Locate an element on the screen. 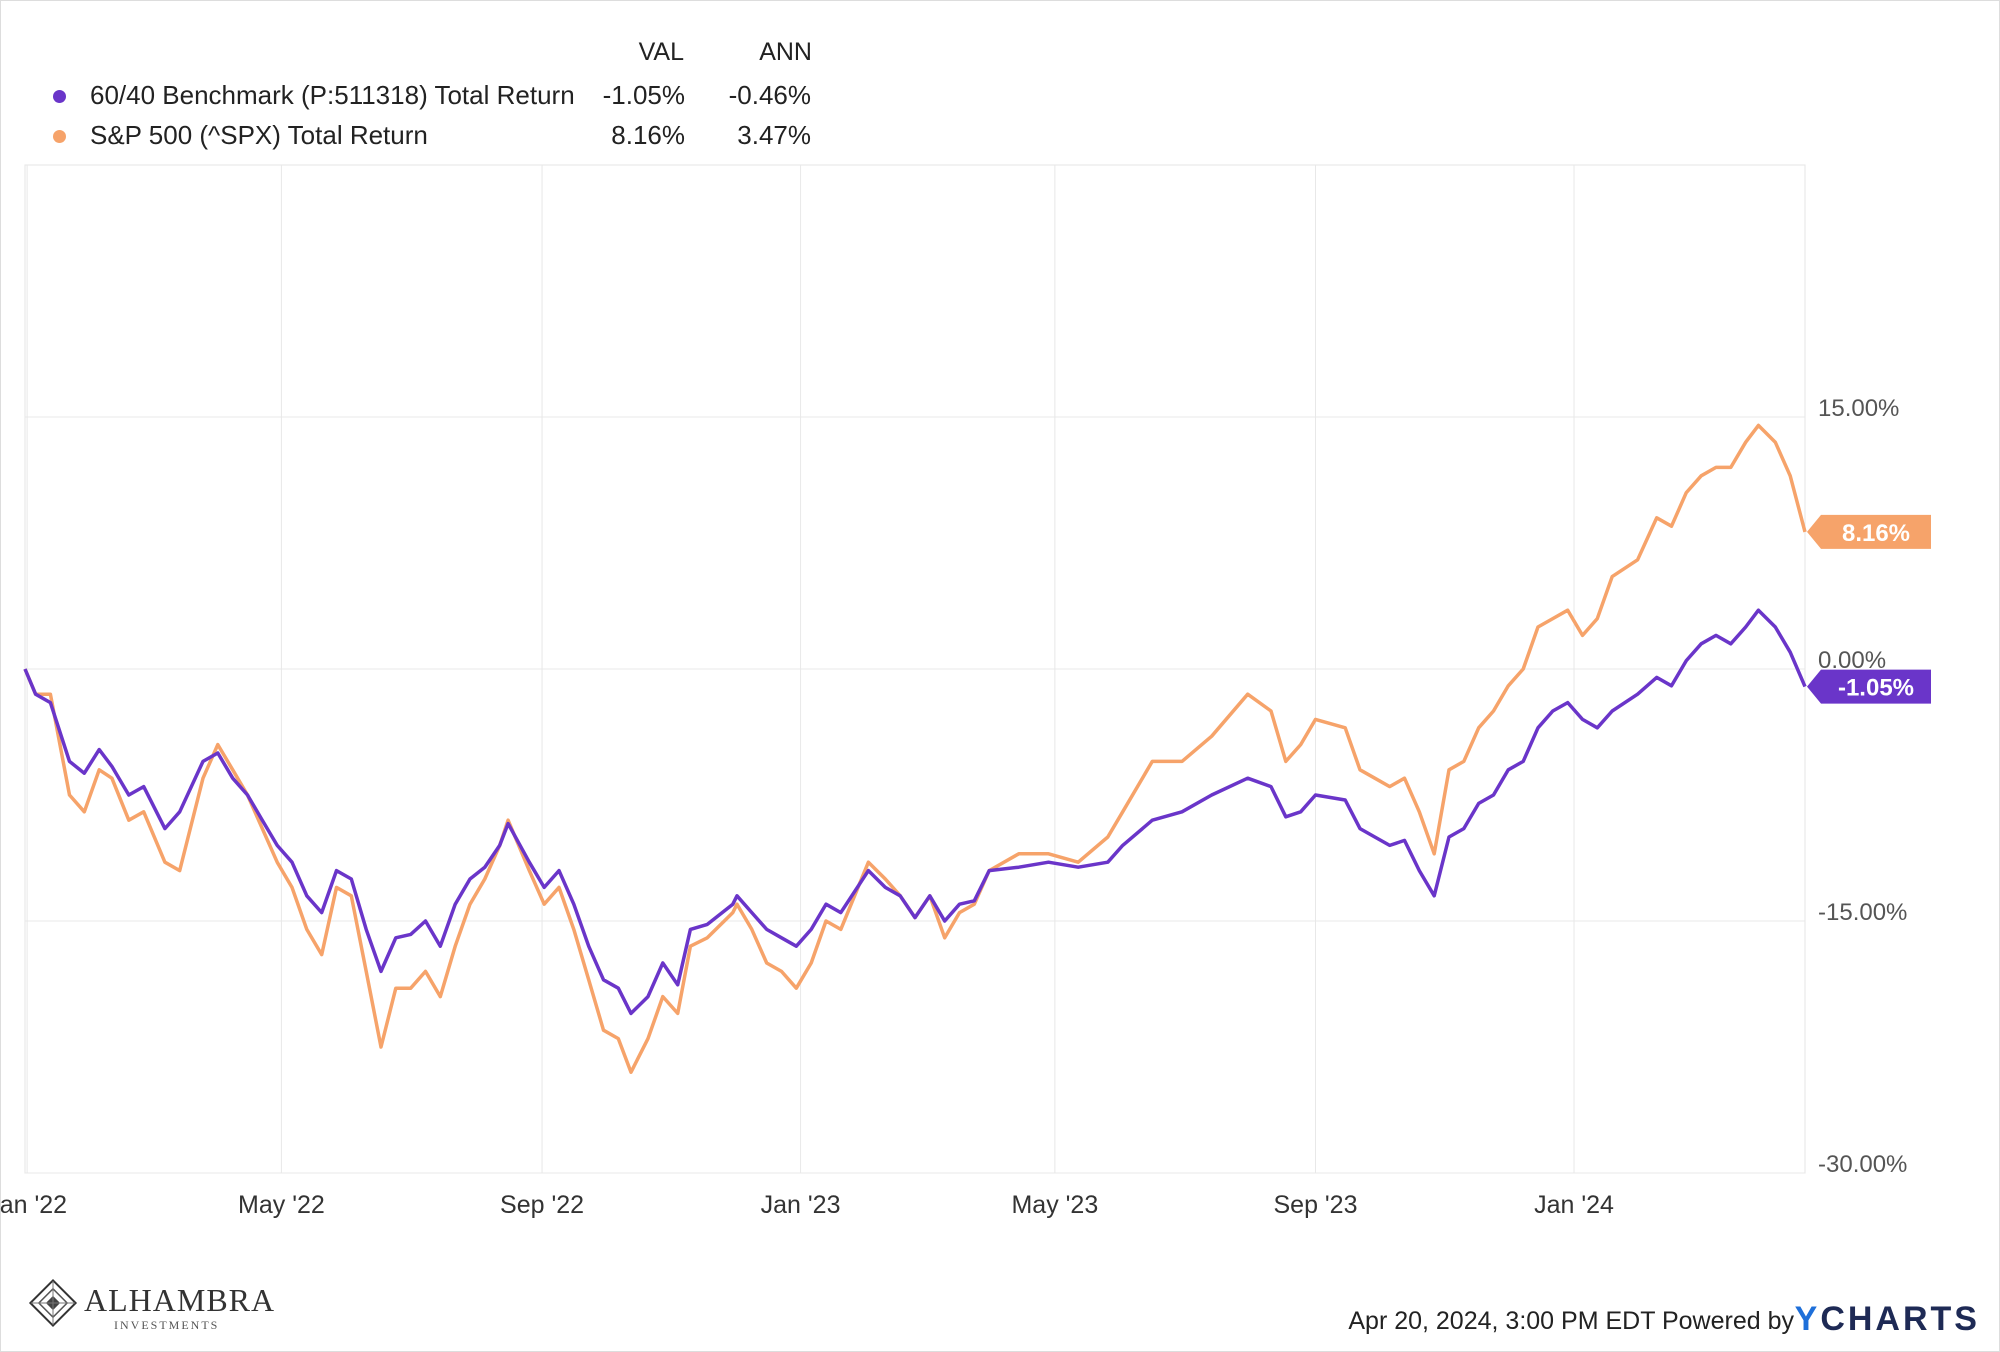 This screenshot has height=1352, width=2000. legend-row-spx: S&P 500 (^SPX) Total Return 8.16% 3.47% is located at coordinates (450, 136).